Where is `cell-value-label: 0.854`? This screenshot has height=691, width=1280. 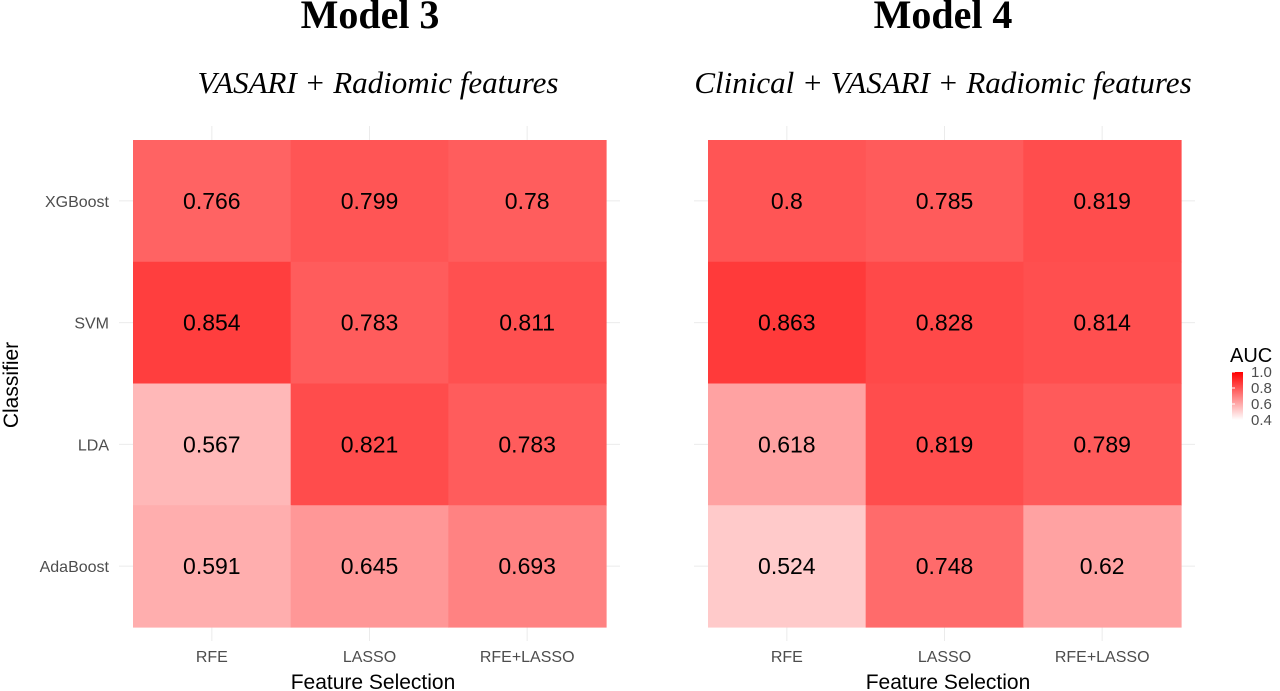 cell-value-label: 0.854 is located at coordinates (212, 323).